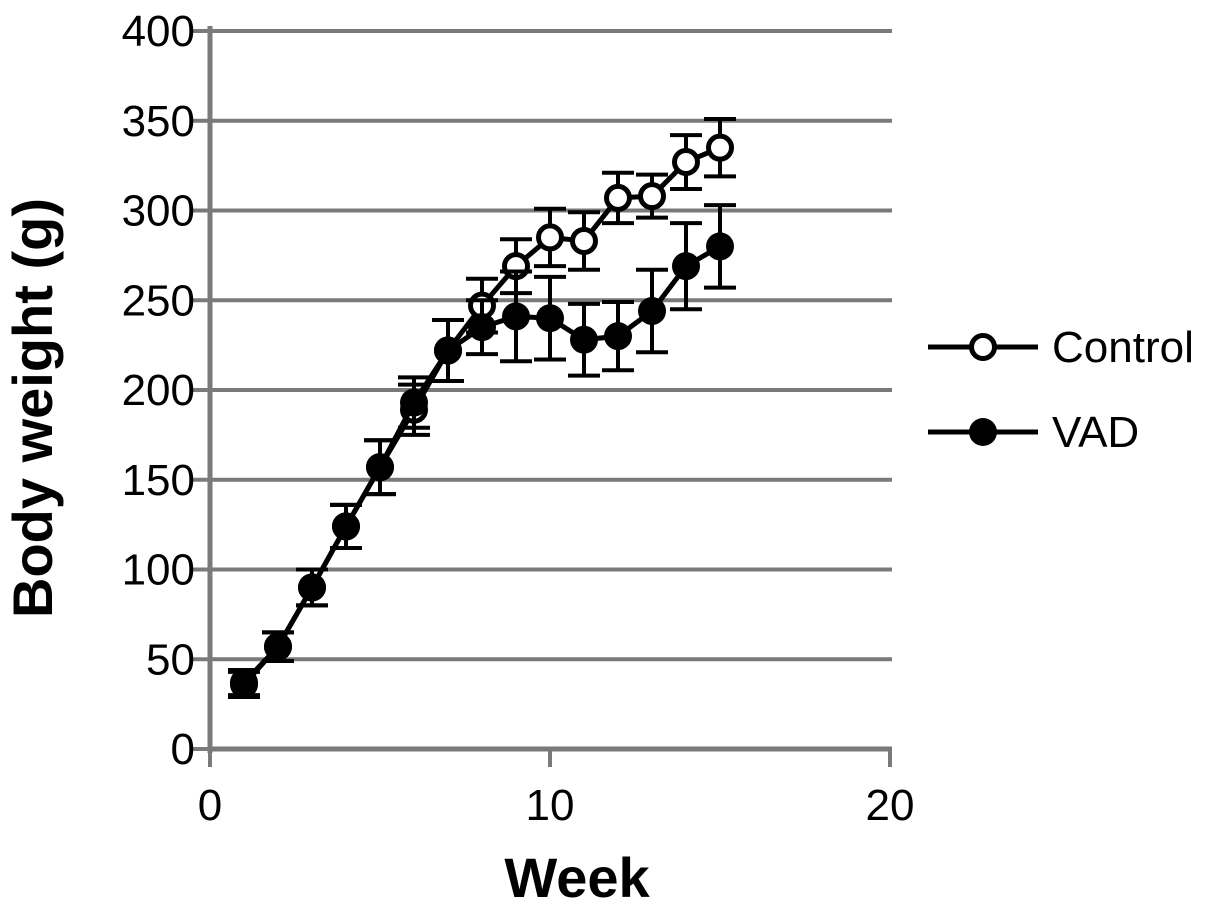 Image resolution: width=1205 pixels, height=913 pixels. Describe the element at coordinates (1123, 347) in the screenshot. I see `legend-label-control: Control` at that location.